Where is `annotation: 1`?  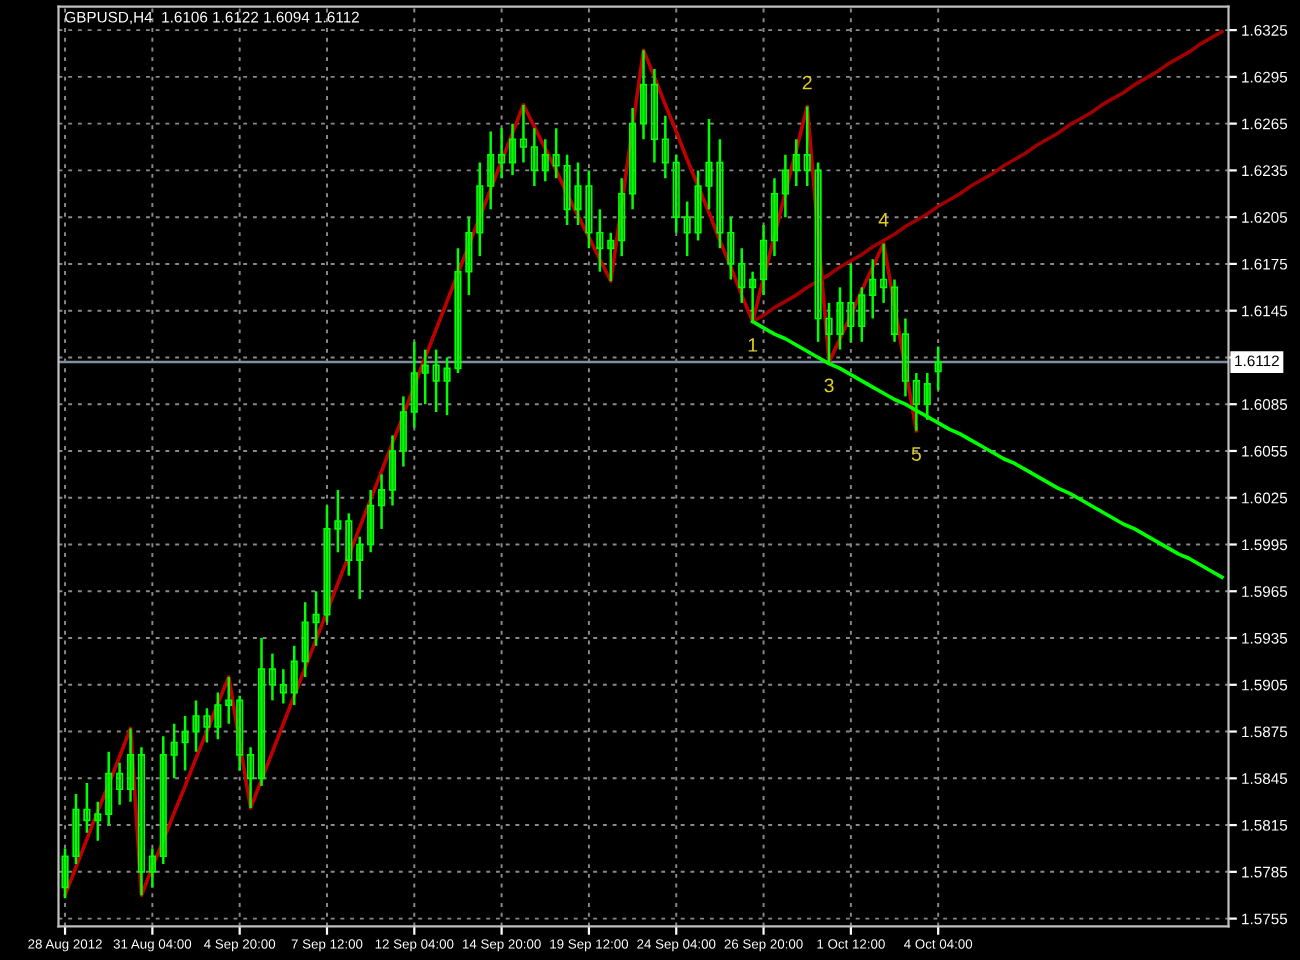 annotation: 1 is located at coordinates (753, 345).